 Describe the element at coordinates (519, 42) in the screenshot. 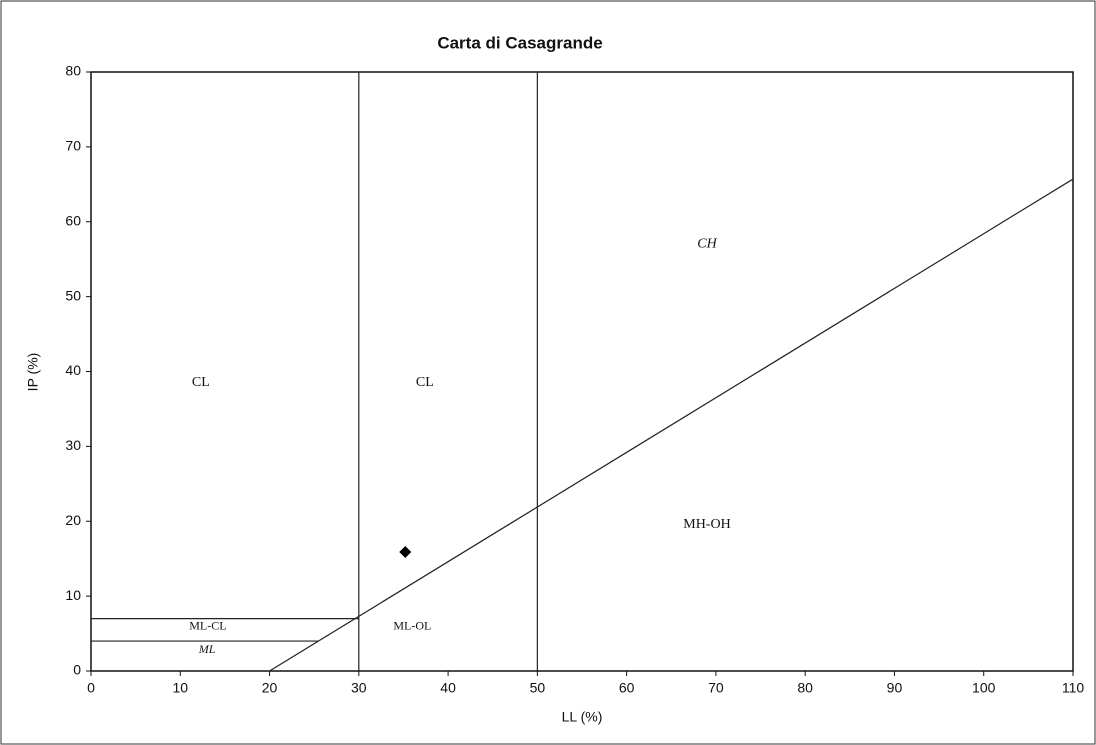

I see `chart-title: Carta di Casagrande` at that location.